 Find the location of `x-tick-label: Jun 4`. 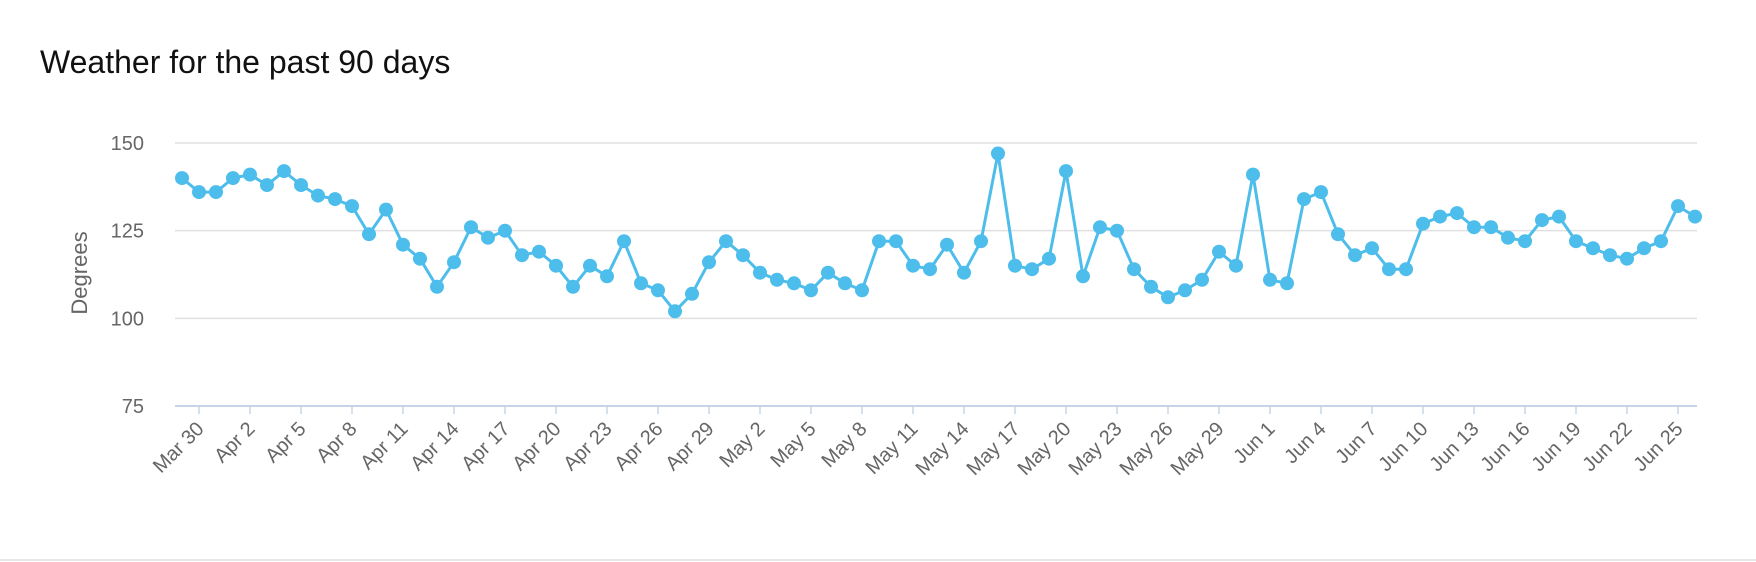

x-tick-label: Jun 4 is located at coordinates (1305, 443).